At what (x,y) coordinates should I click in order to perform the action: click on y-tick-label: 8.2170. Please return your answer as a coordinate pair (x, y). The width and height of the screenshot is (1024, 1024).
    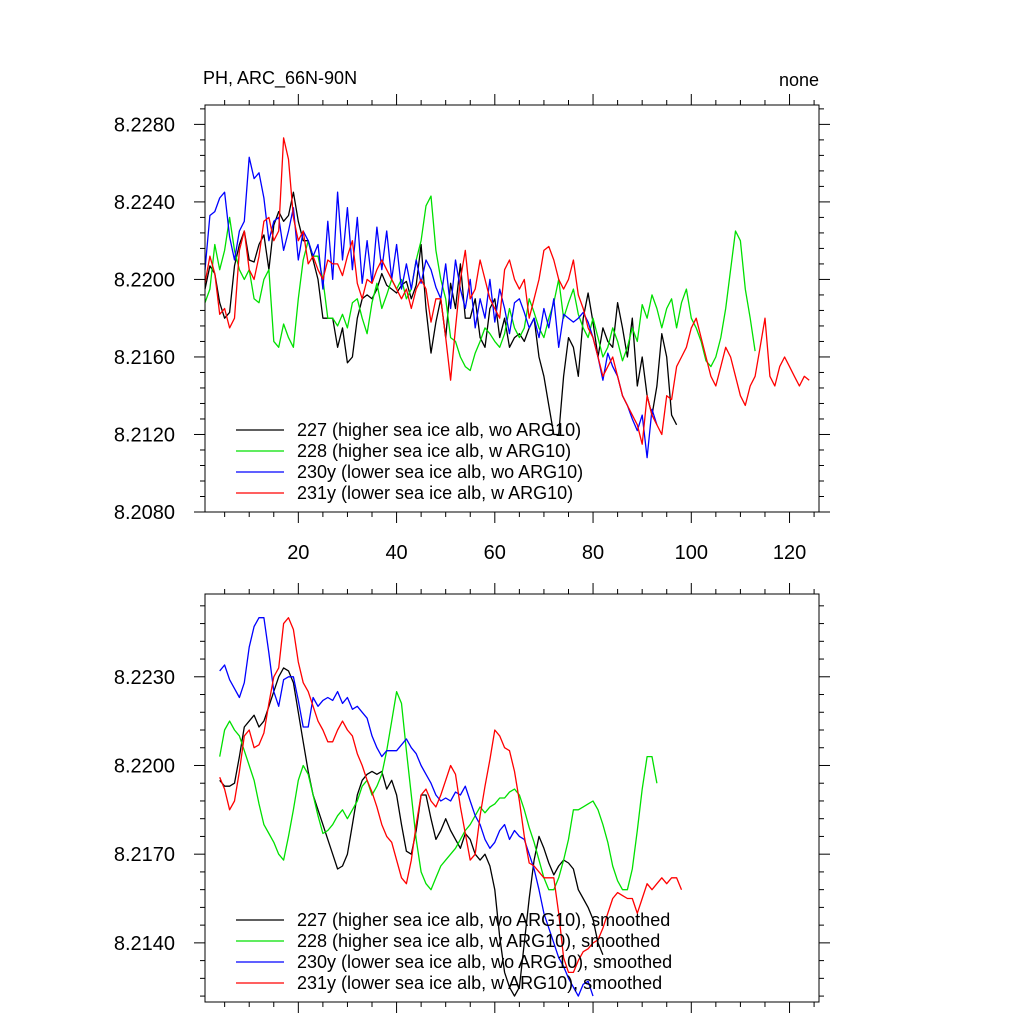
    Looking at the image, I should click on (144, 855).